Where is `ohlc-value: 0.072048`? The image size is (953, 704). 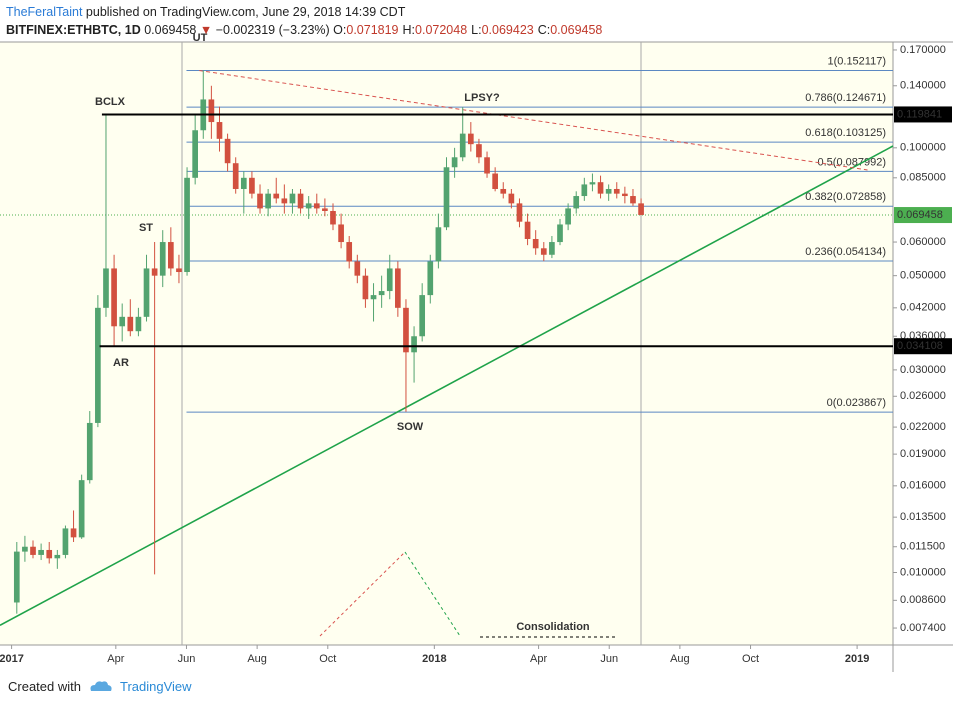
ohlc-value: 0.072048 is located at coordinates (441, 30).